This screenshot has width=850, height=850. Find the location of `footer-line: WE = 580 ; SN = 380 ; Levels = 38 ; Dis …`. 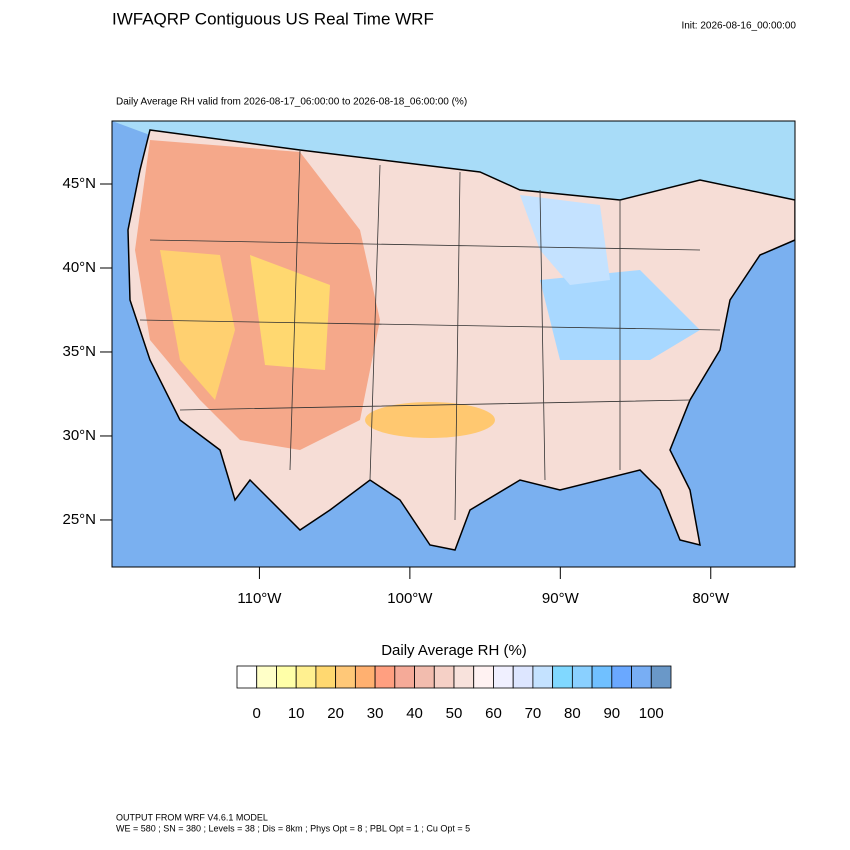

footer-line: WE = 580 ; SN = 380 ; Levels = 38 ; Dis … is located at coordinates (293, 828).